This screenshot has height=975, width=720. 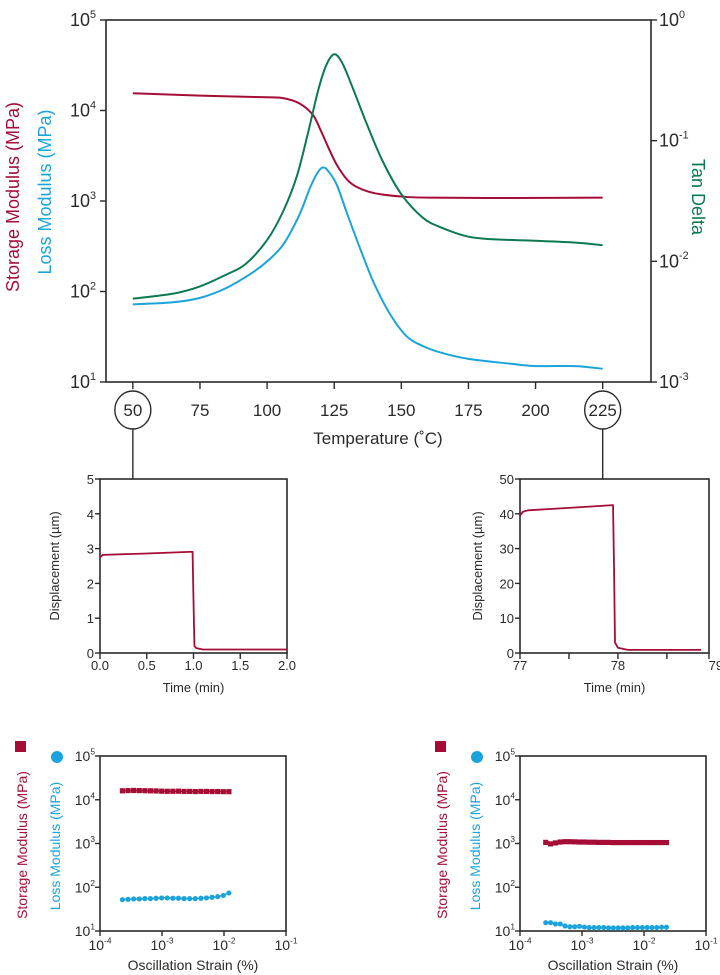 I want to click on y-right-tick-label: 10⁻², so click(x=674, y=260).